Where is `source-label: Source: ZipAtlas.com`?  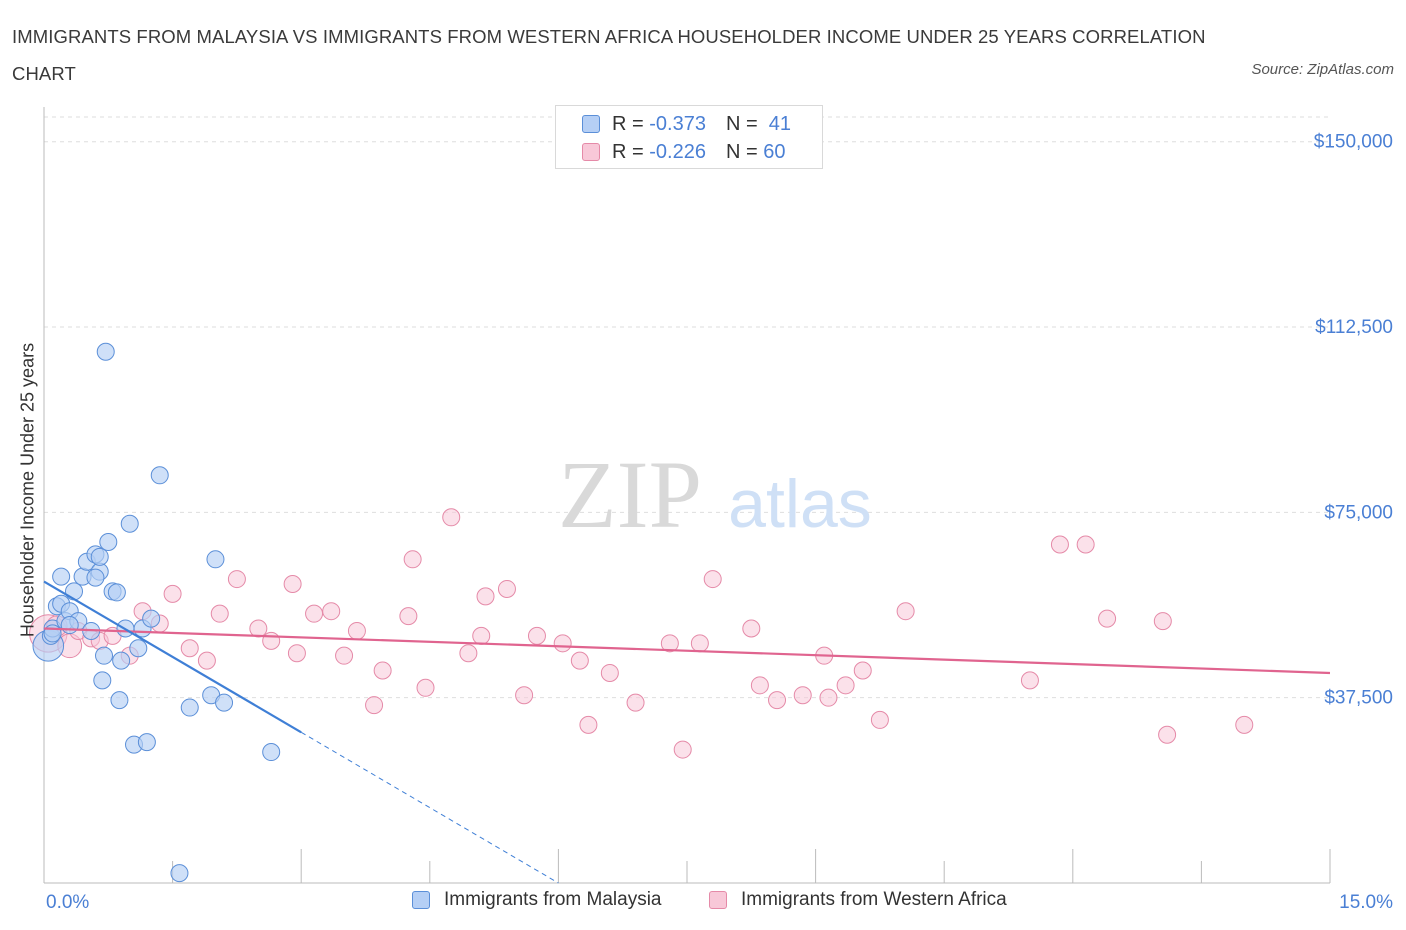 source-label: Source: ZipAtlas.com is located at coordinates (1322, 69).